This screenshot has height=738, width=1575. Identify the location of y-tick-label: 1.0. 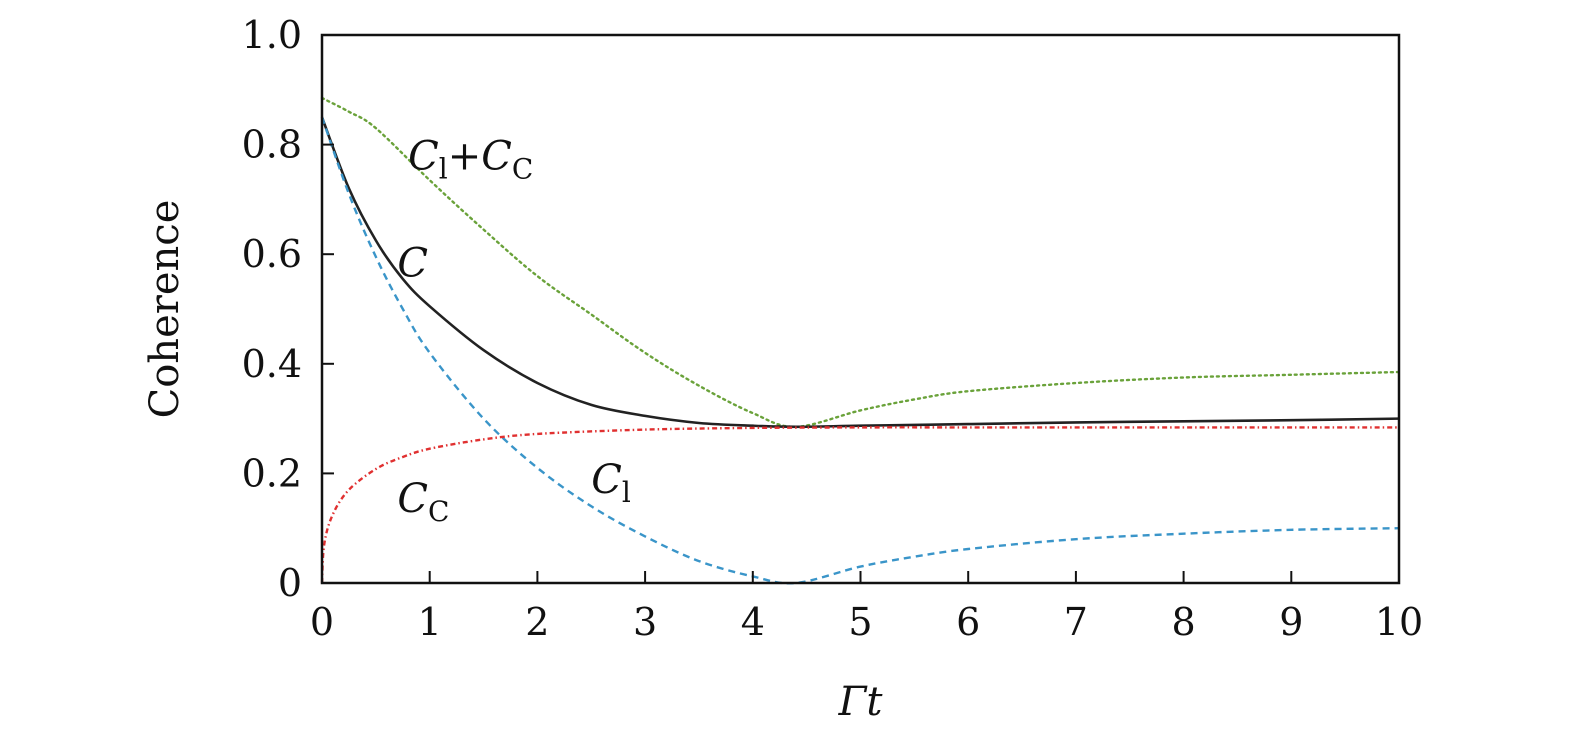
(272, 35).